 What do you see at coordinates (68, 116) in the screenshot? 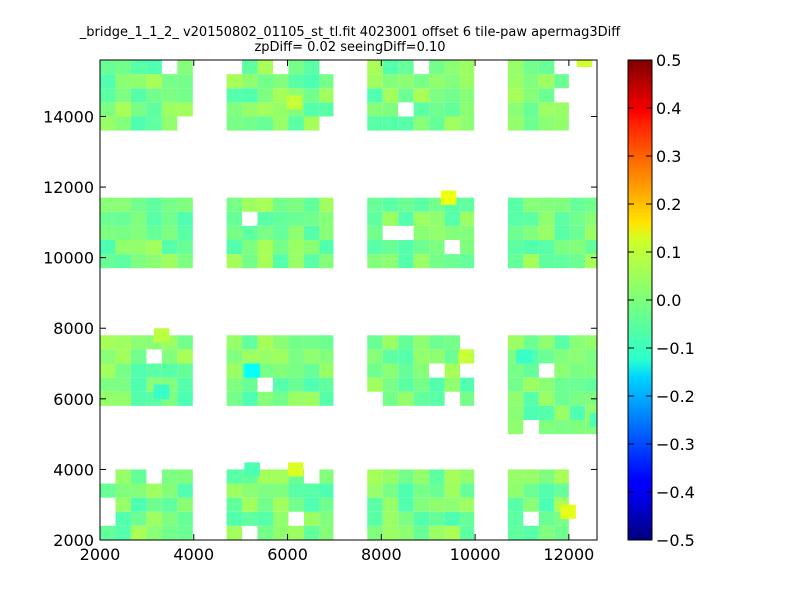
I see `y-tick-label: 14000` at bounding box center [68, 116].